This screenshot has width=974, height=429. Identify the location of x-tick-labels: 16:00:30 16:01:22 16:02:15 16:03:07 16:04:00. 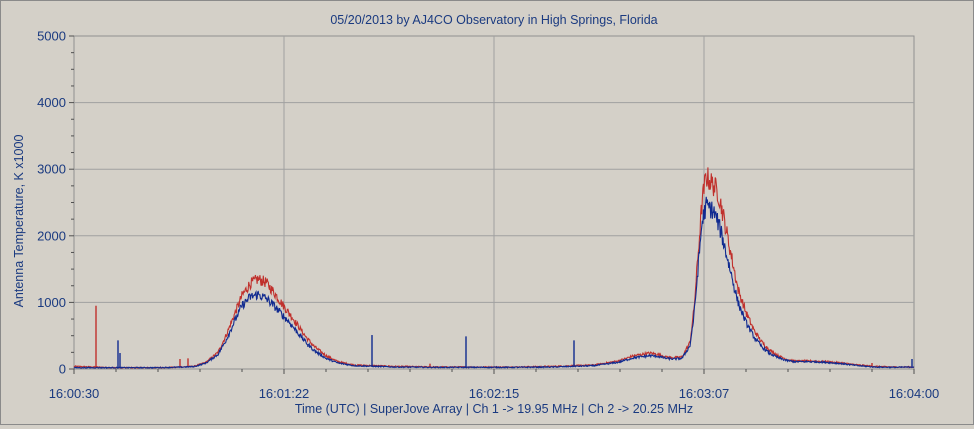
(494, 393).